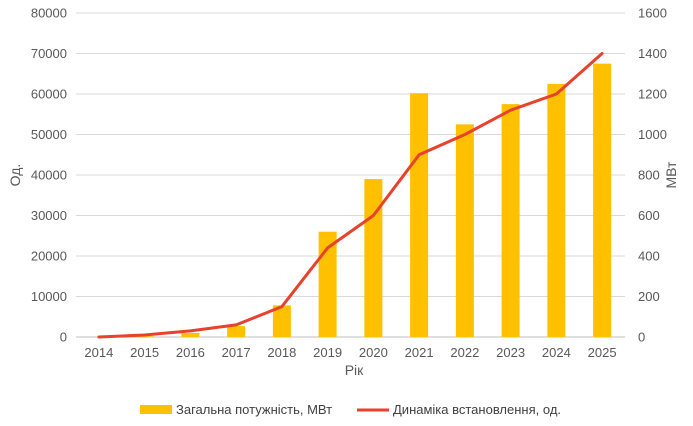 This screenshot has height=426, width=693. What do you see at coordinates (652, 134) in the screenshot?
I see `right-tick-label: 1000` at bounding box center [652, 134].